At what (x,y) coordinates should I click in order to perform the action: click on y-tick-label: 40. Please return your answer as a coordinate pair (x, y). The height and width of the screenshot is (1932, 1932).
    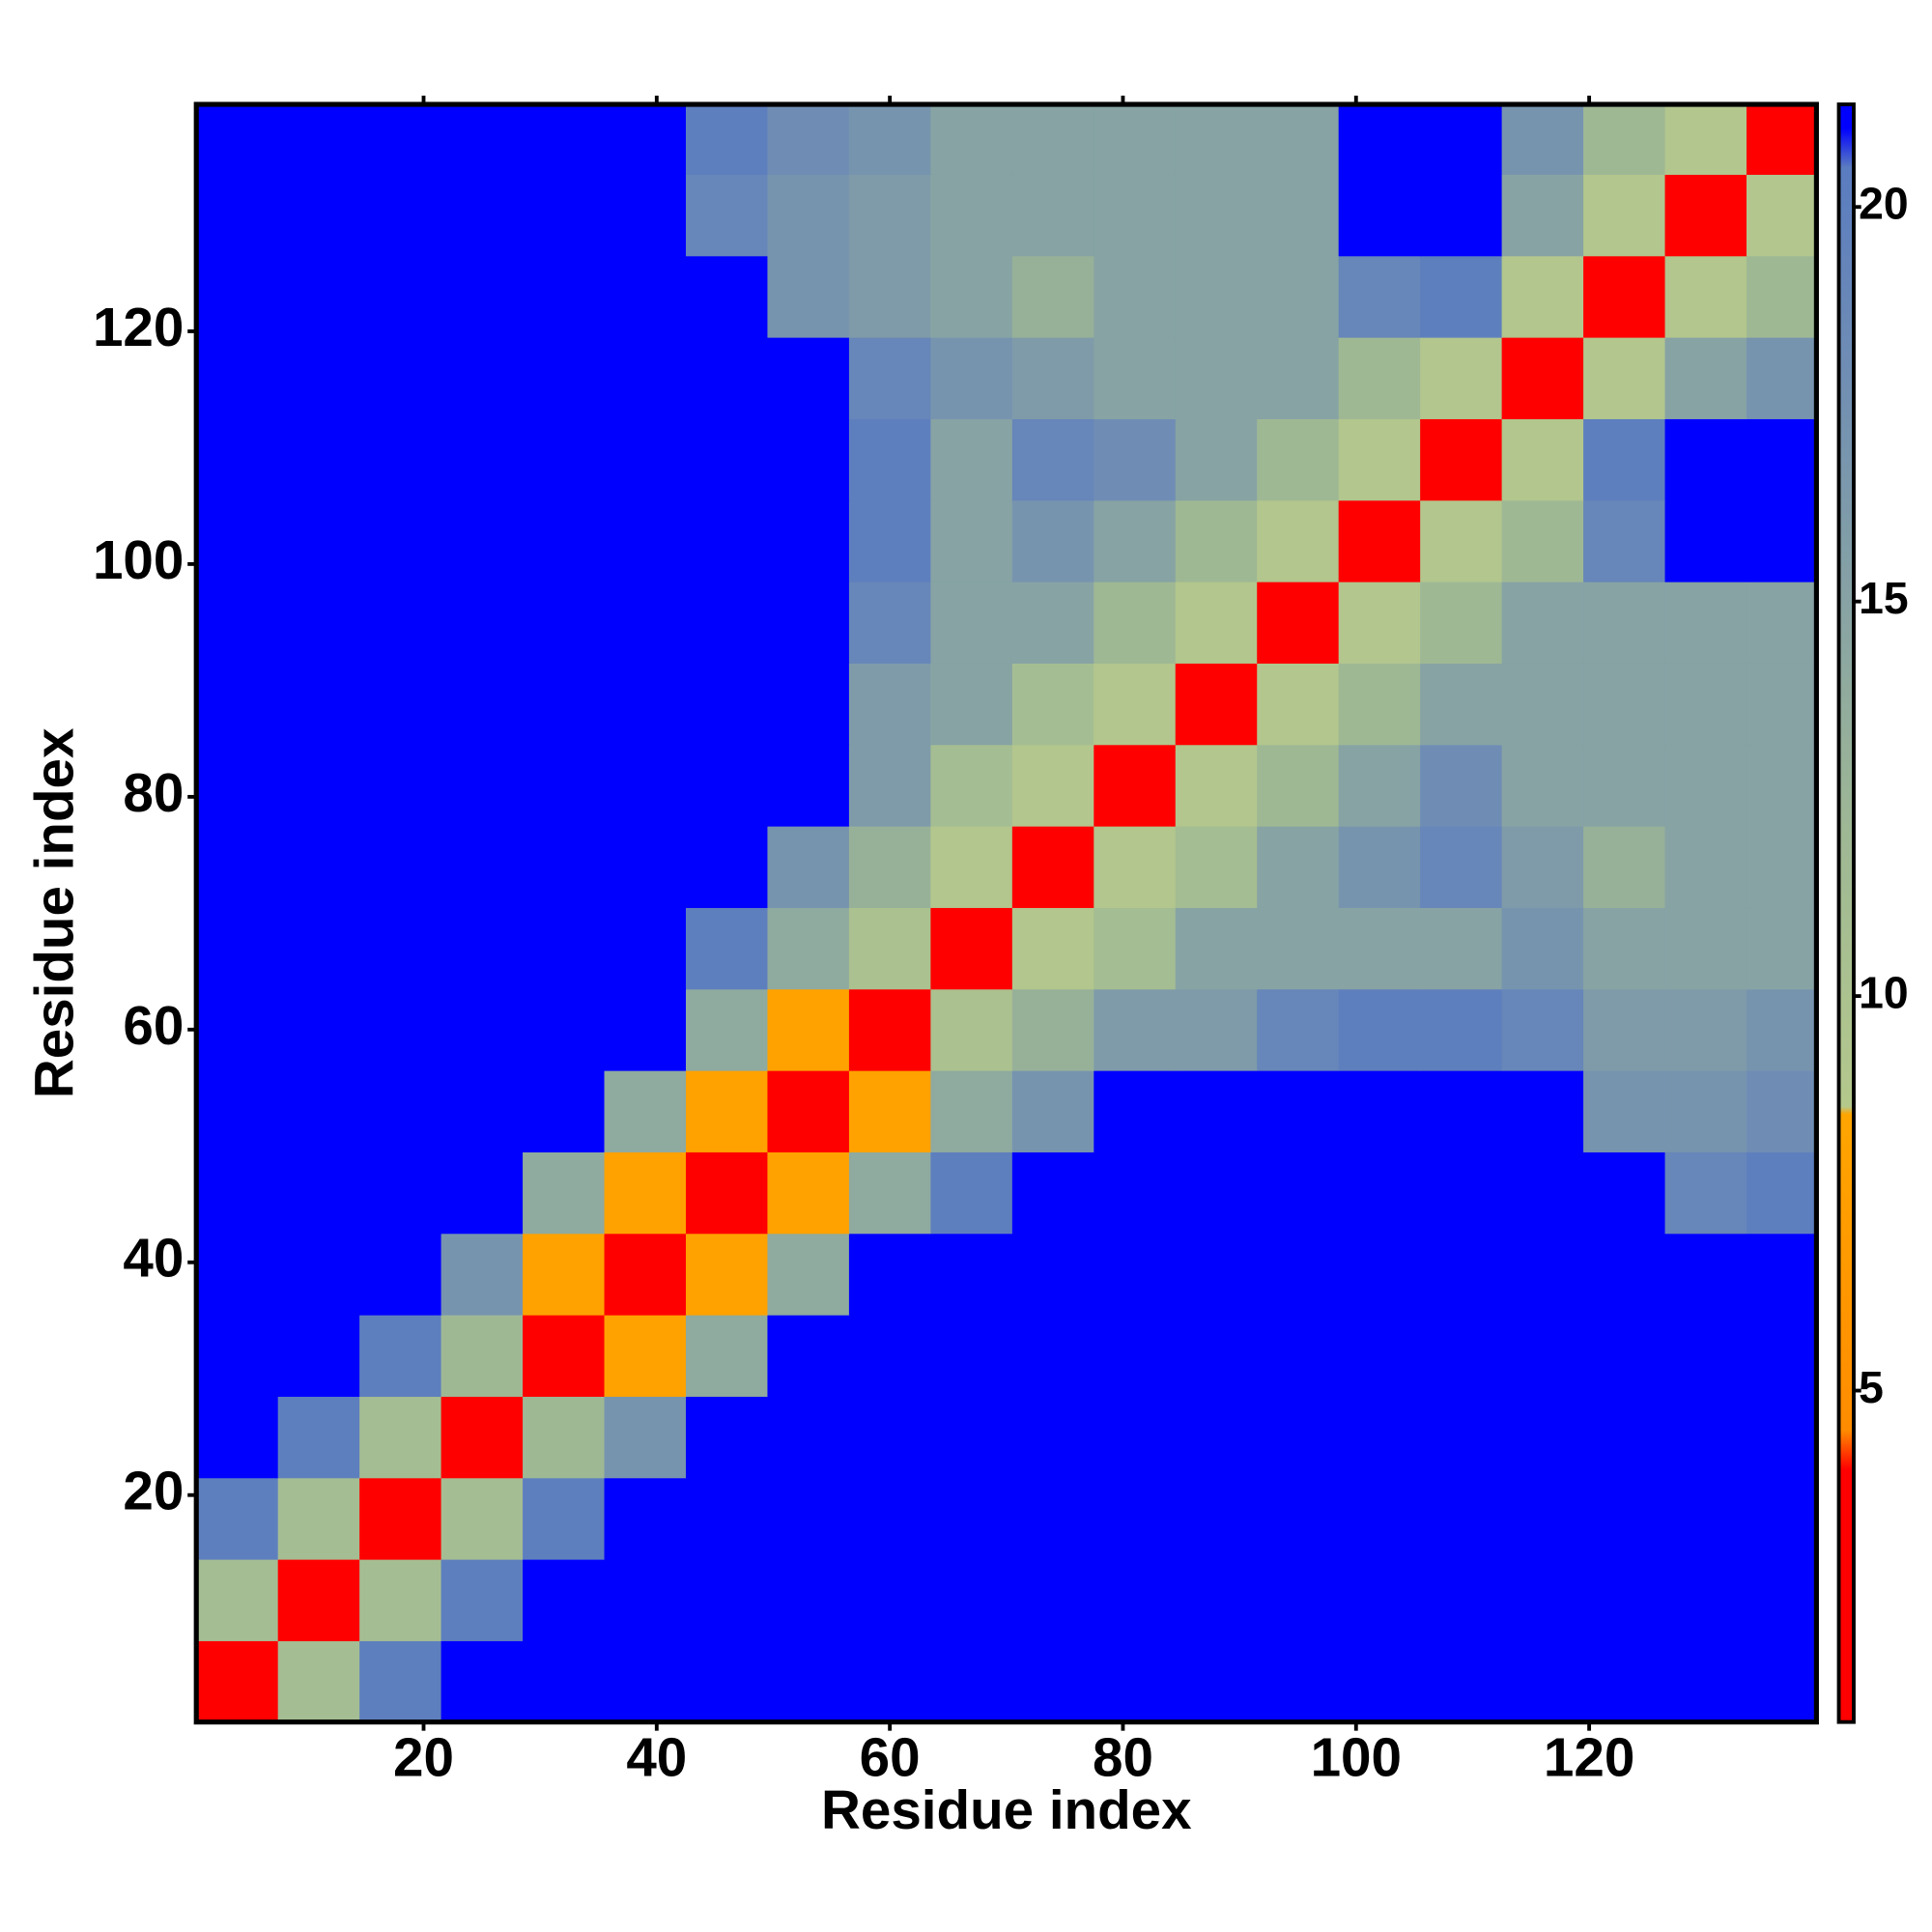
    Looking at the image, I should click on (153, 1258).